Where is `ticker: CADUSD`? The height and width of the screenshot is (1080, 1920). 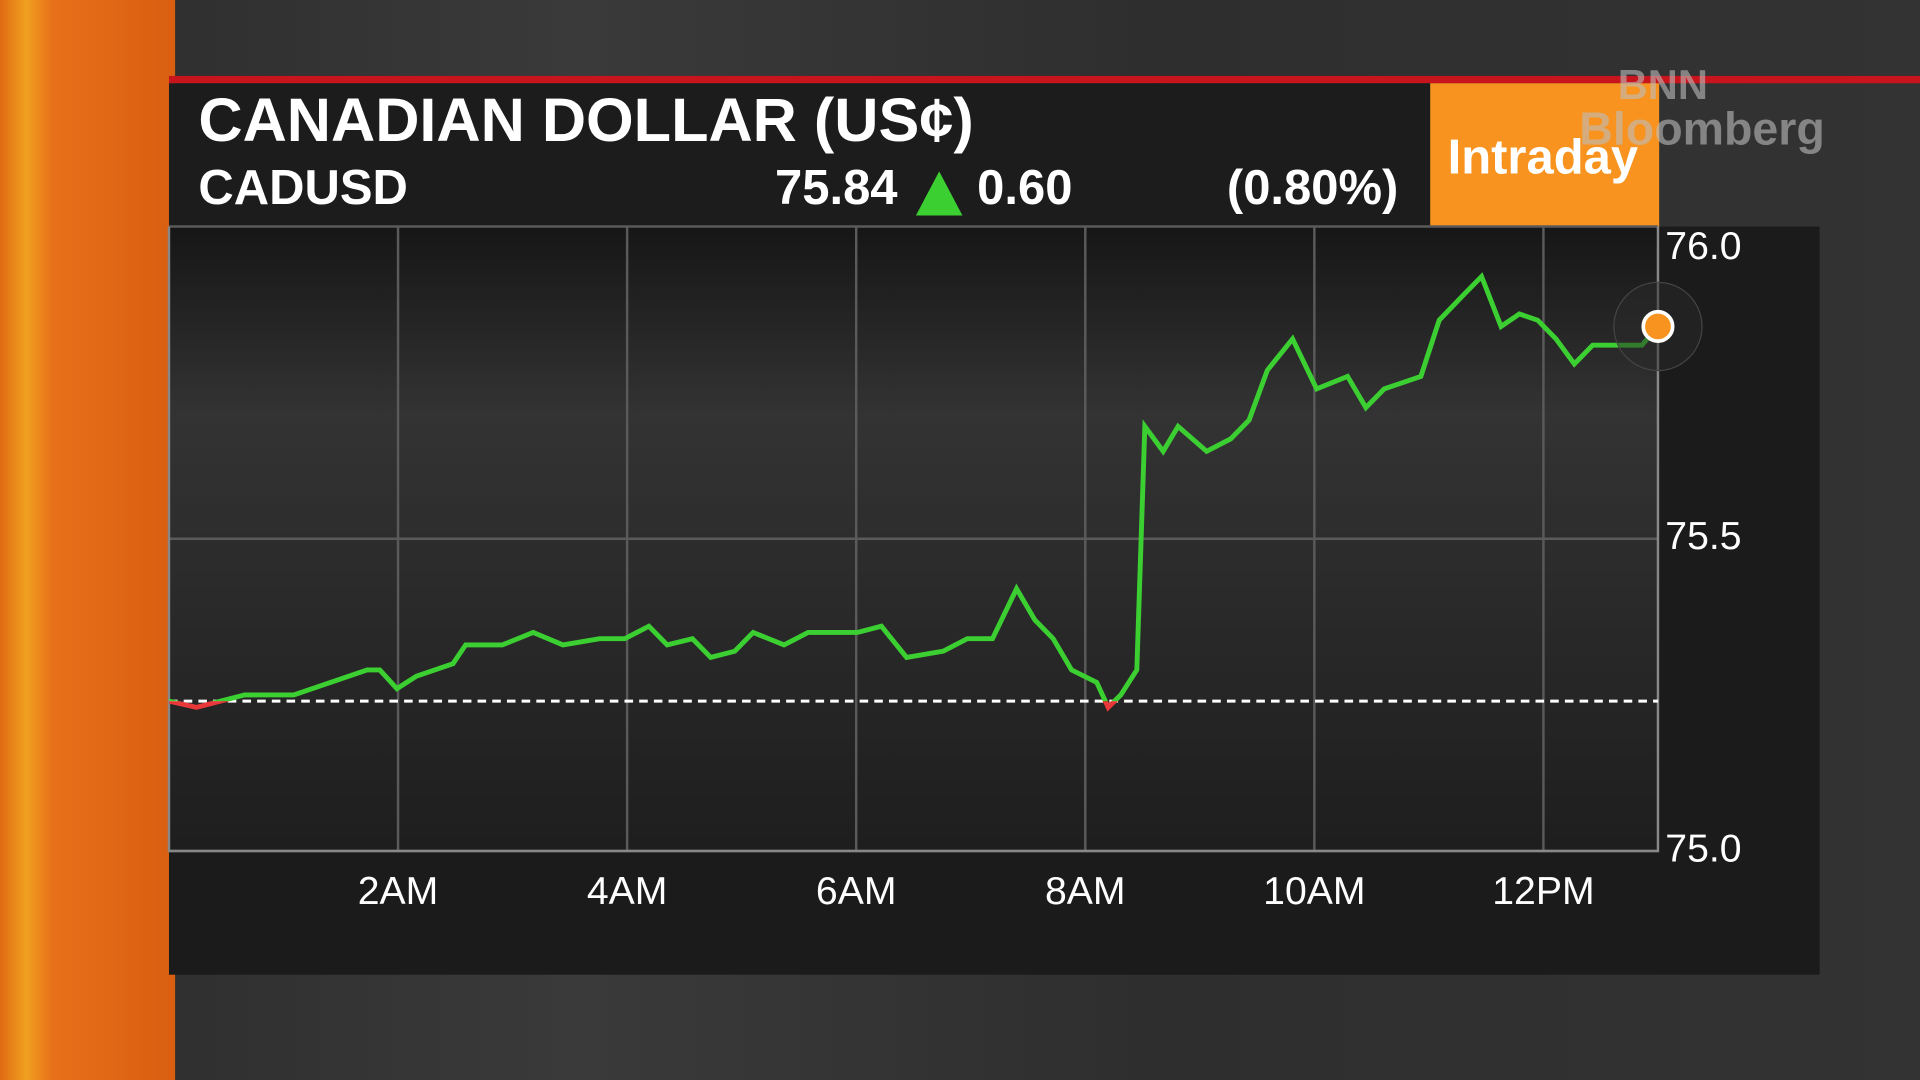
ticker: CADUSD is located at coordinates (302, 188).